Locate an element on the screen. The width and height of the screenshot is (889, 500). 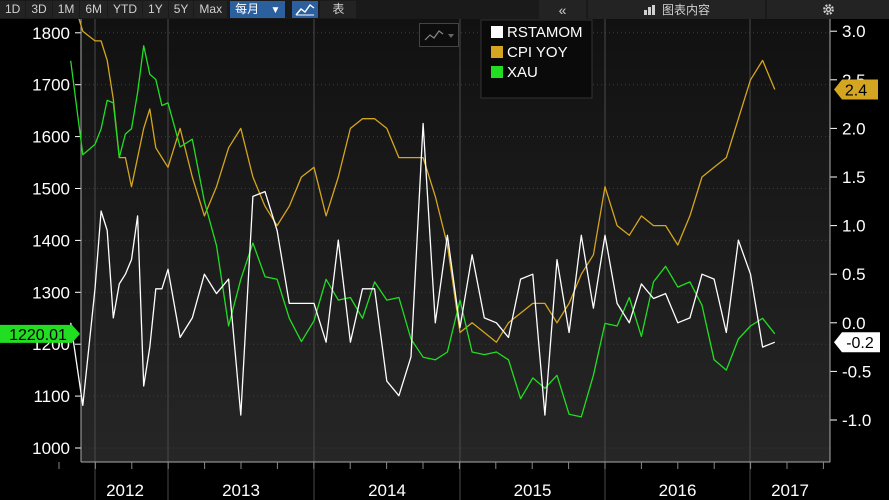
chart-content-label: 图表内容 is located at coordinates (685, 10).